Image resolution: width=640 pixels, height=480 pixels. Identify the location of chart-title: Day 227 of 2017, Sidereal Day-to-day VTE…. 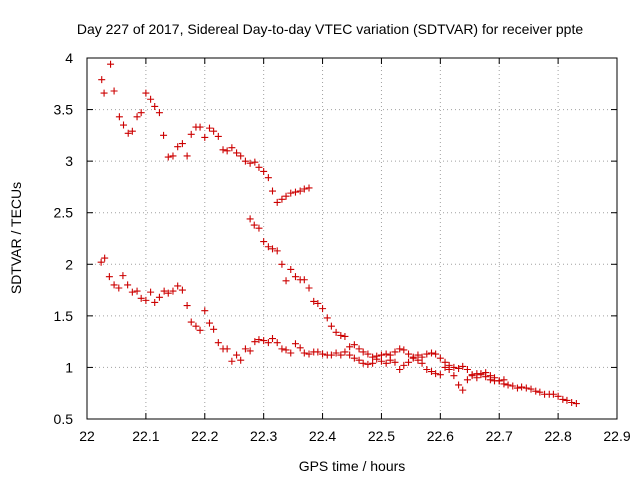
(330, 29).